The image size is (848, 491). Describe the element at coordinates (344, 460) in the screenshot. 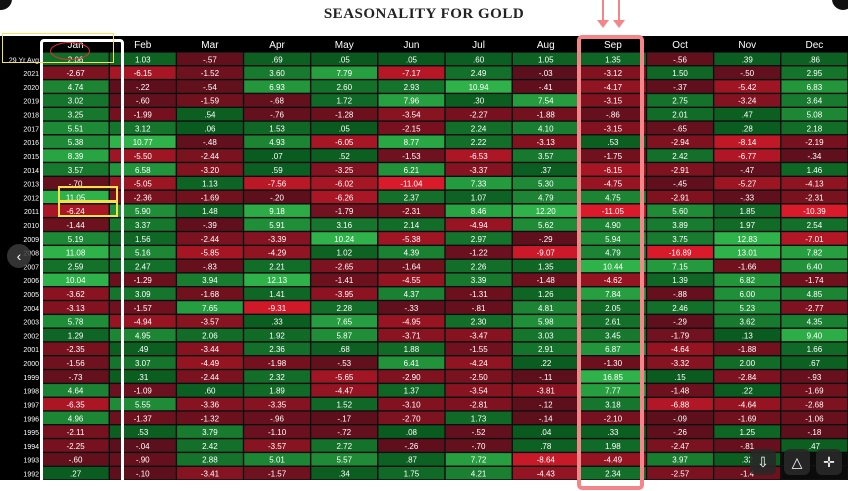

I see `cell-value: 5.57` at that location.